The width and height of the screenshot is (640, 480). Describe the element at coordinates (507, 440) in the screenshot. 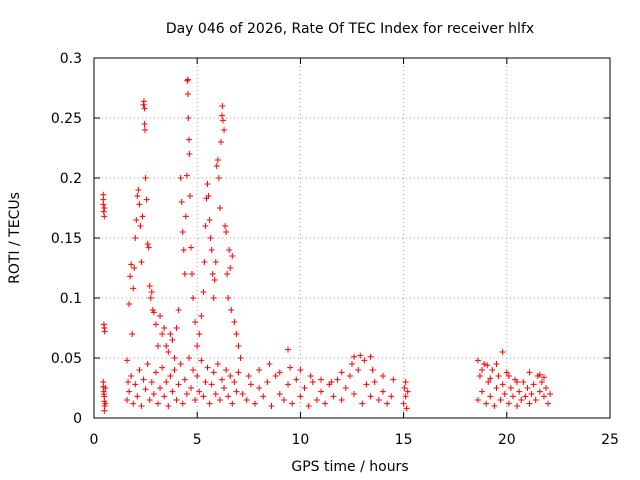

I see `x-tick-label: 20` at that location.